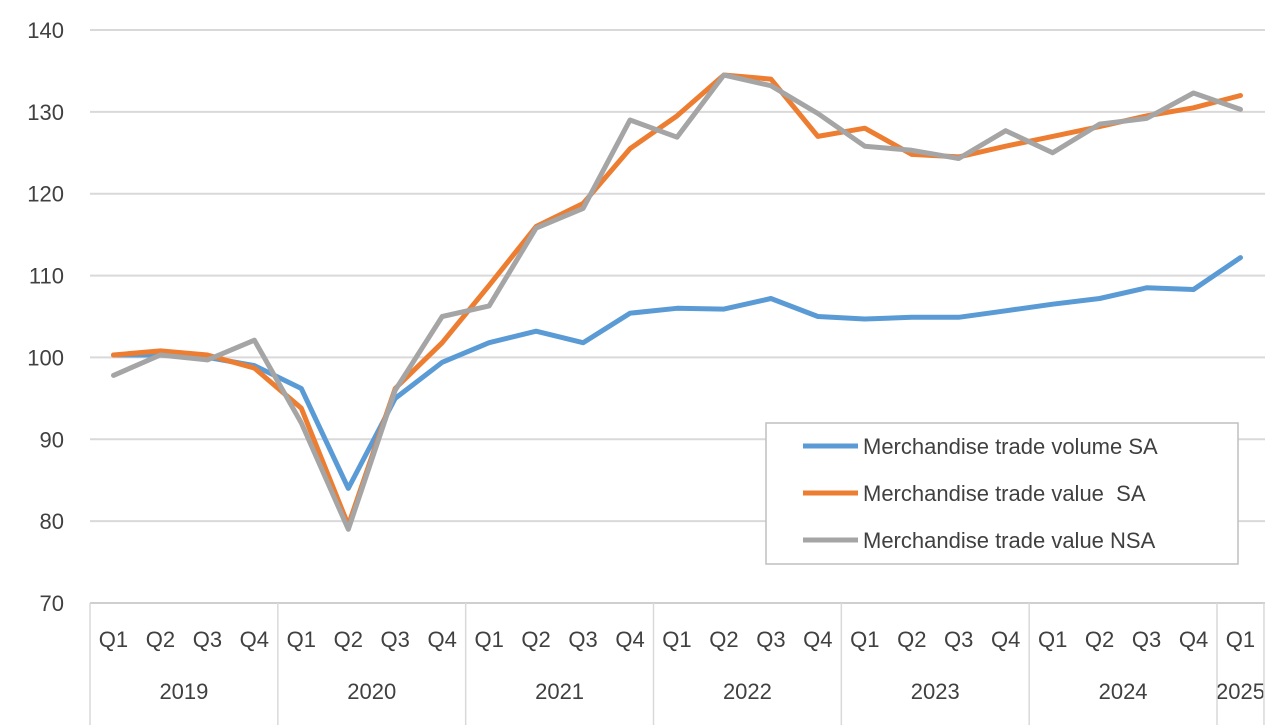 This screenshot has width=1280, height=725. I want to click on y-tick-label: 120, so click(45, 194).